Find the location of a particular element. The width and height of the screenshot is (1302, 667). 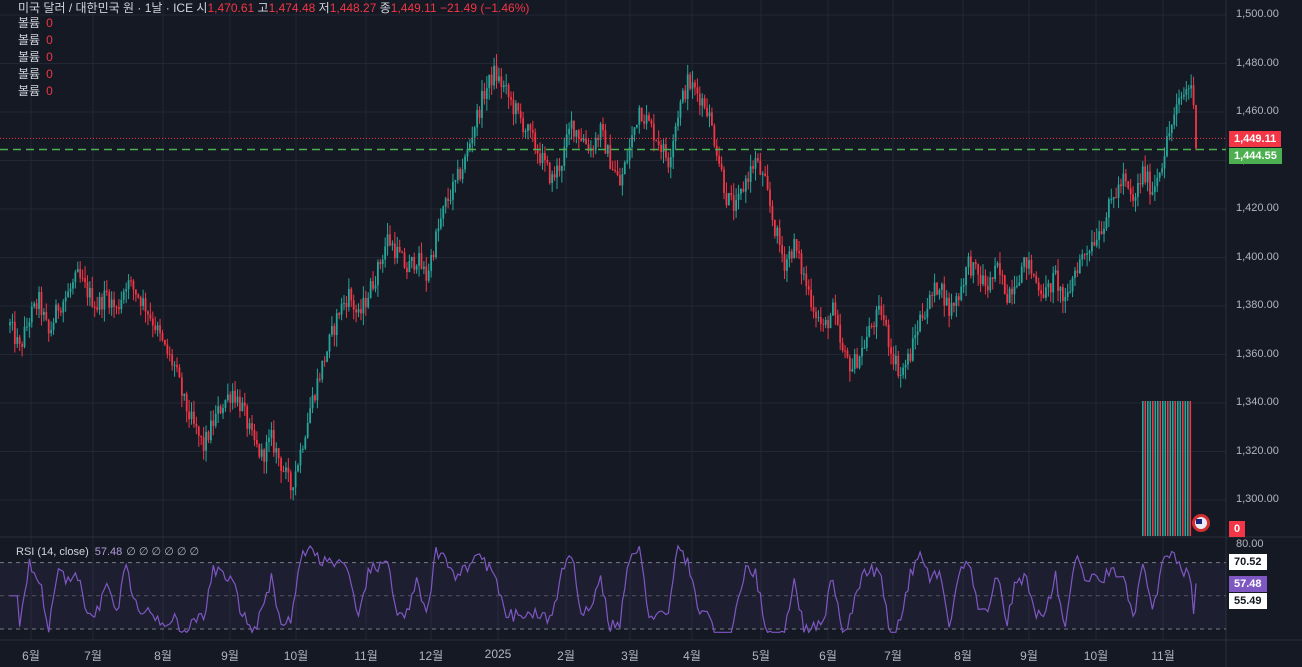

open-value: 1,470.61 is located at coordinates (231, 8).